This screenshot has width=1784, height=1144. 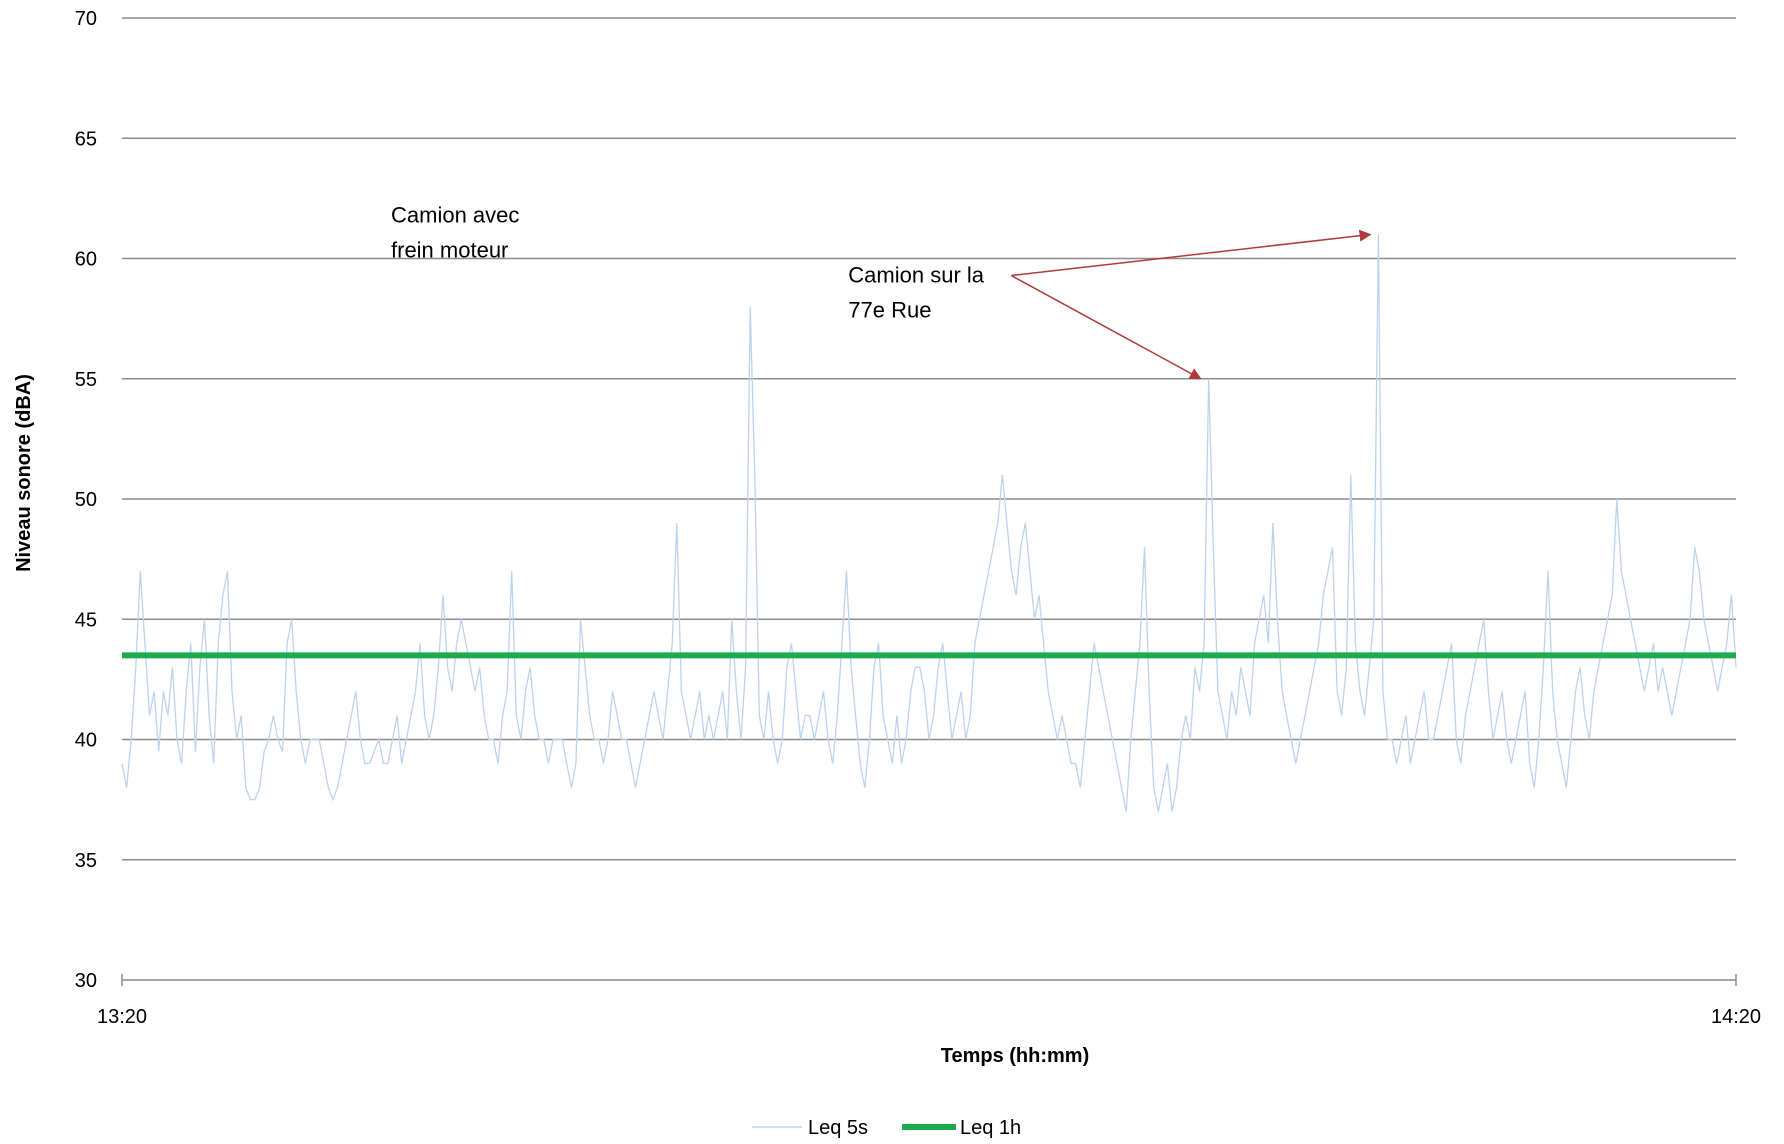 I want to click on annotation-text: 77e Rue, so click(x=889, y=310).